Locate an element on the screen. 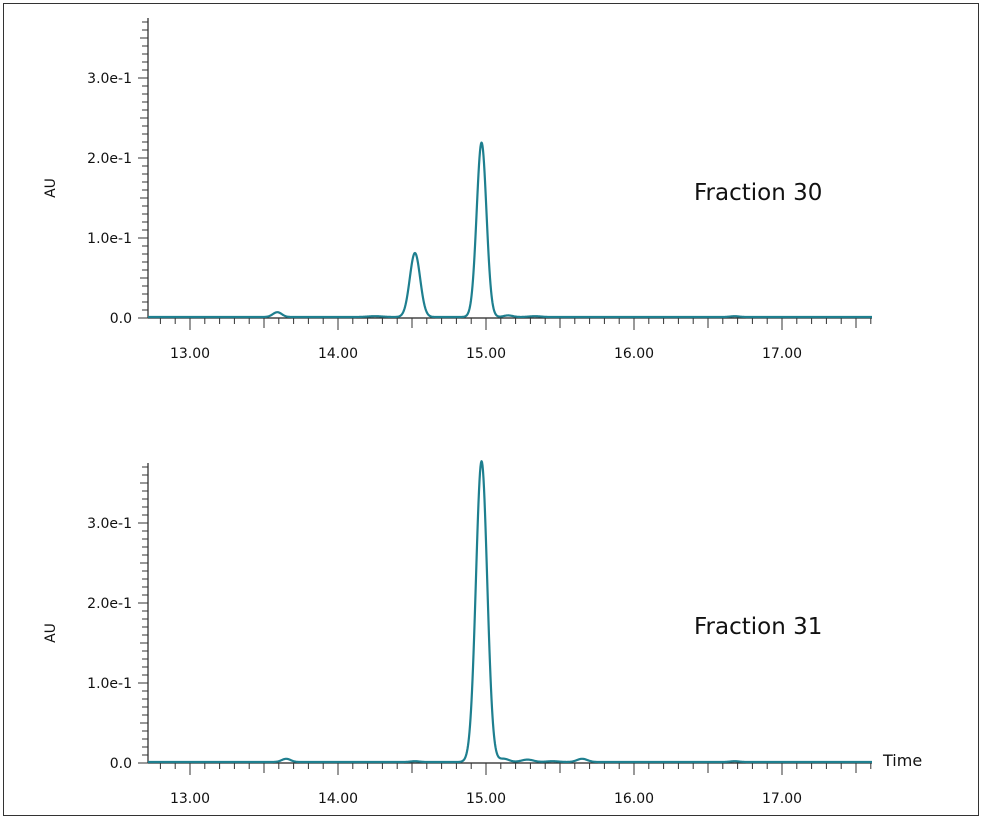  x-axis-label: Time is located at coordinates (902, 760).